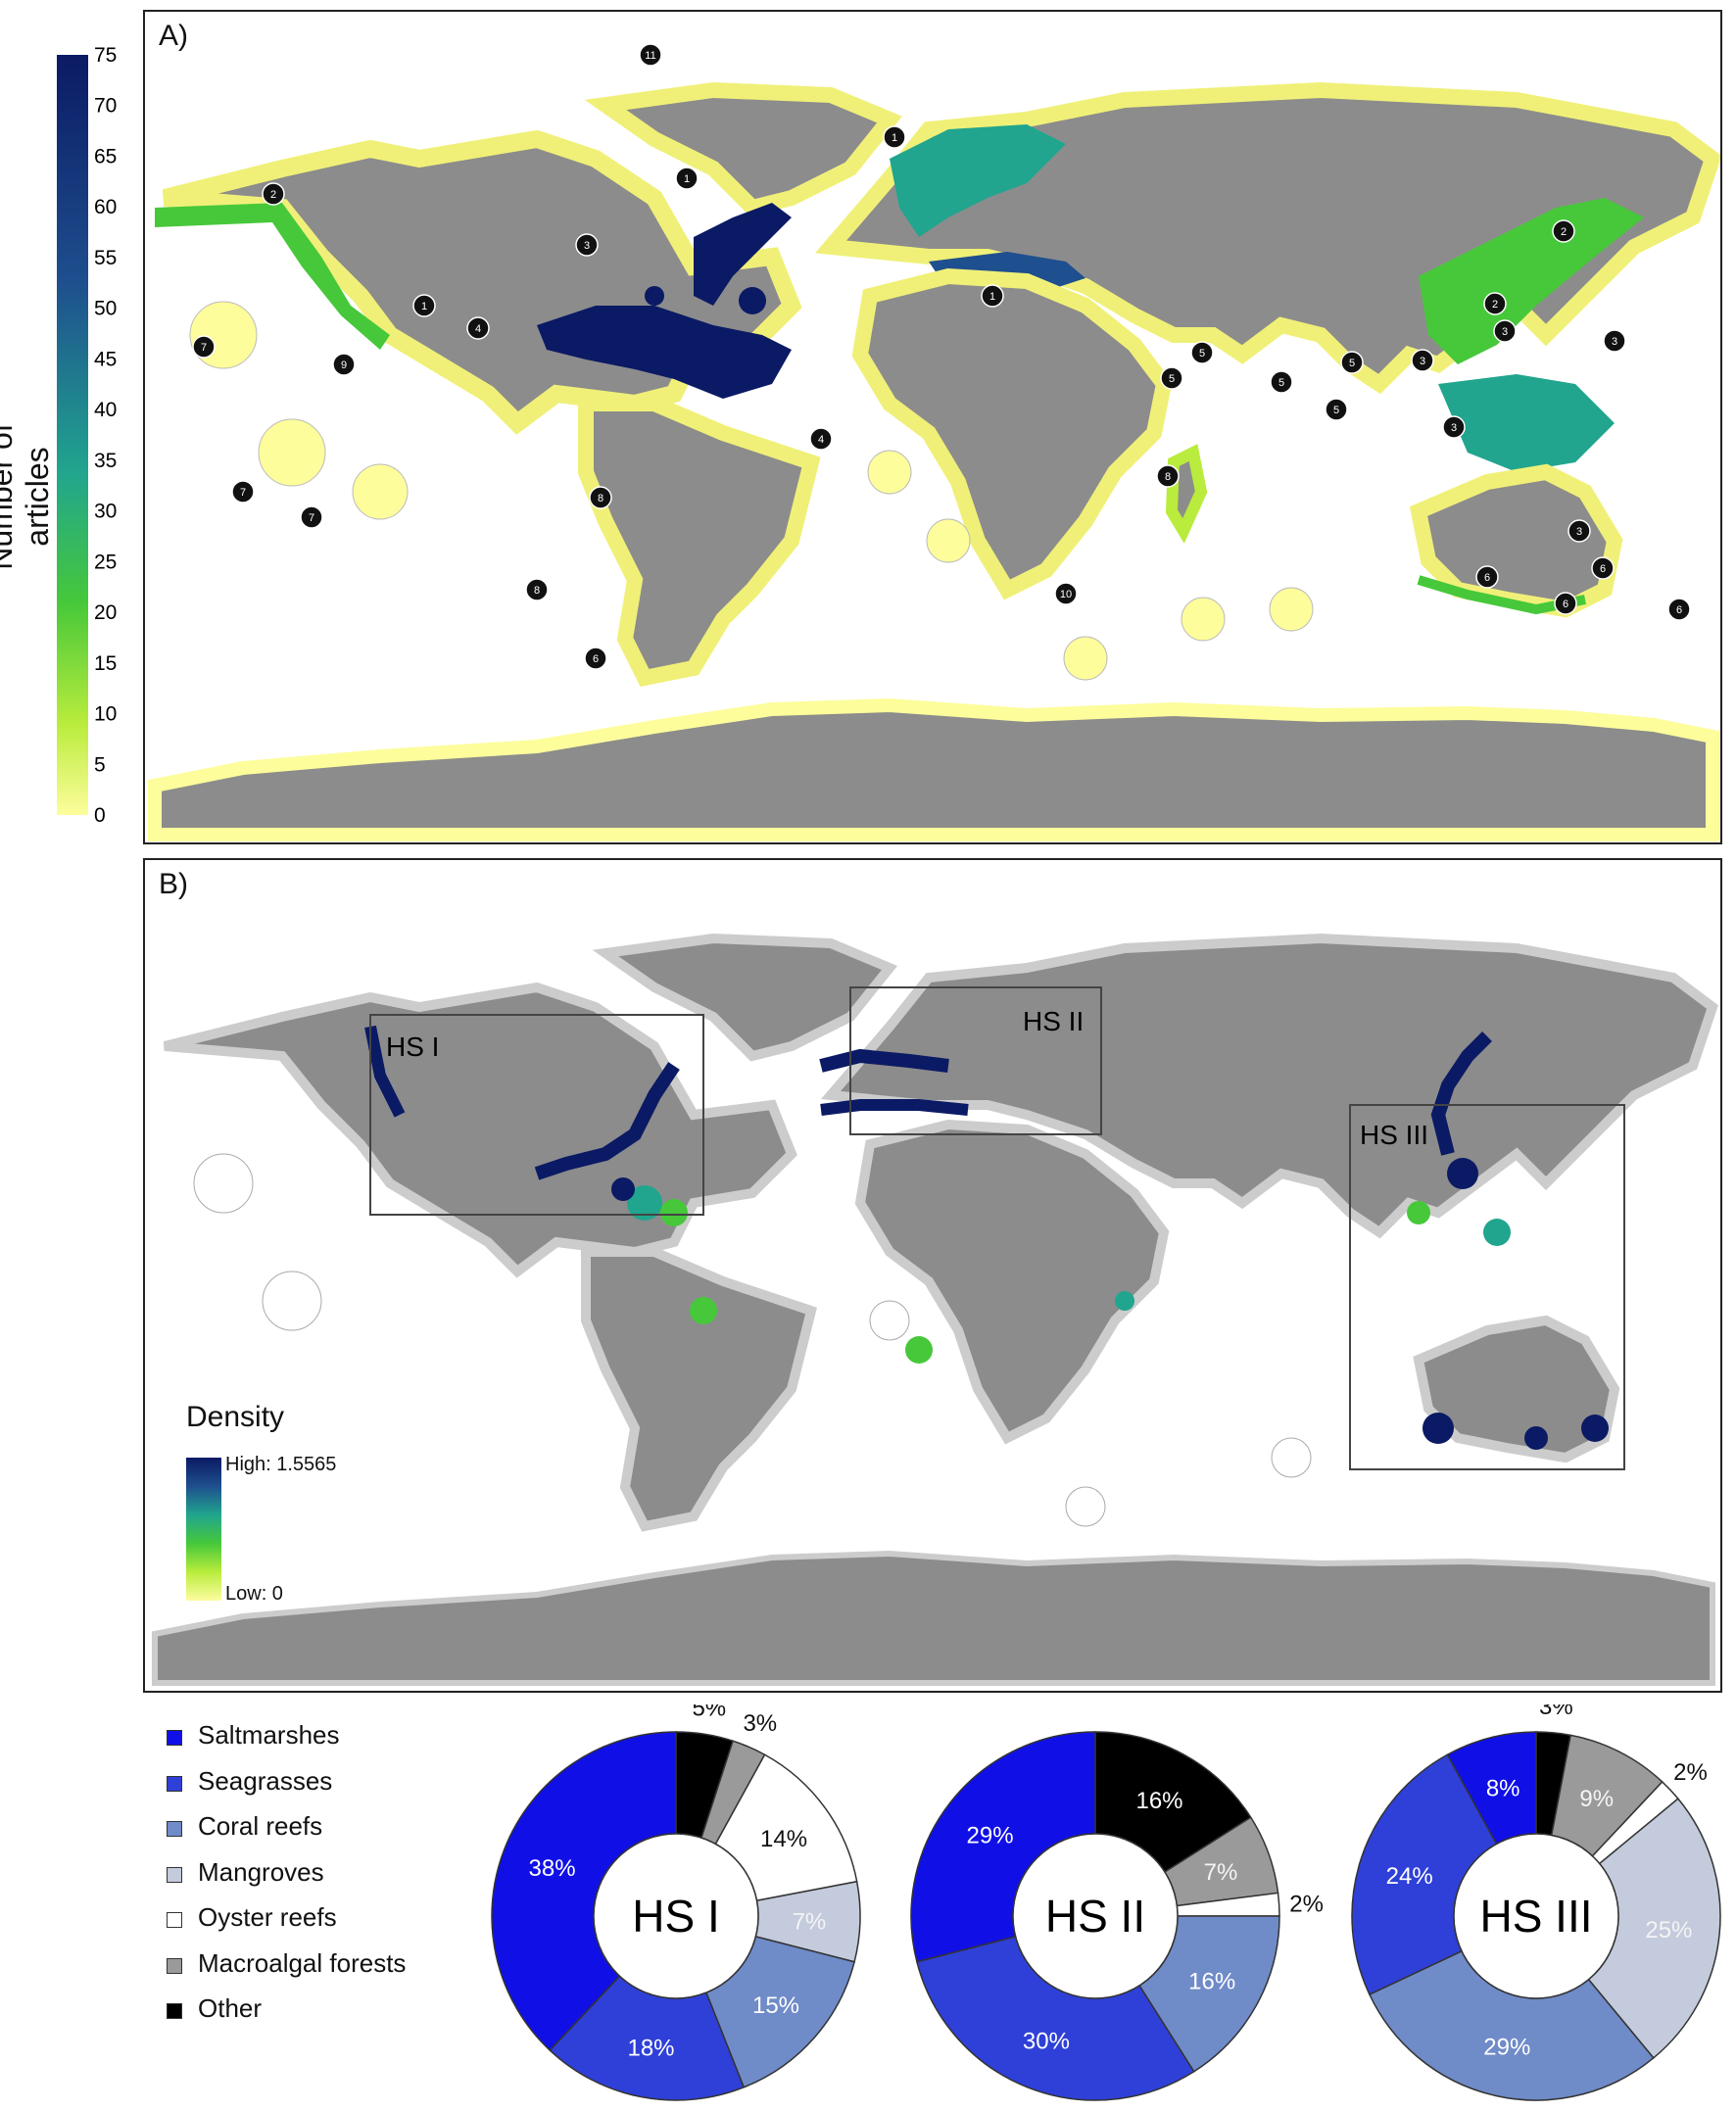  What do you see at coordinates (1596, 1799) in the screenshot?
I see `donut-slice-label: 9%` at bounding box center [1596, 1799].